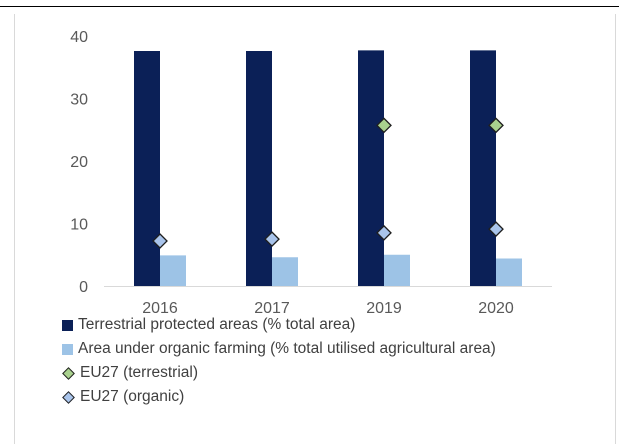  What do you see at coordinates (496, 308) in the screenshot?
I see `x-tick-label: 2020` at bounding box center [496, 308].